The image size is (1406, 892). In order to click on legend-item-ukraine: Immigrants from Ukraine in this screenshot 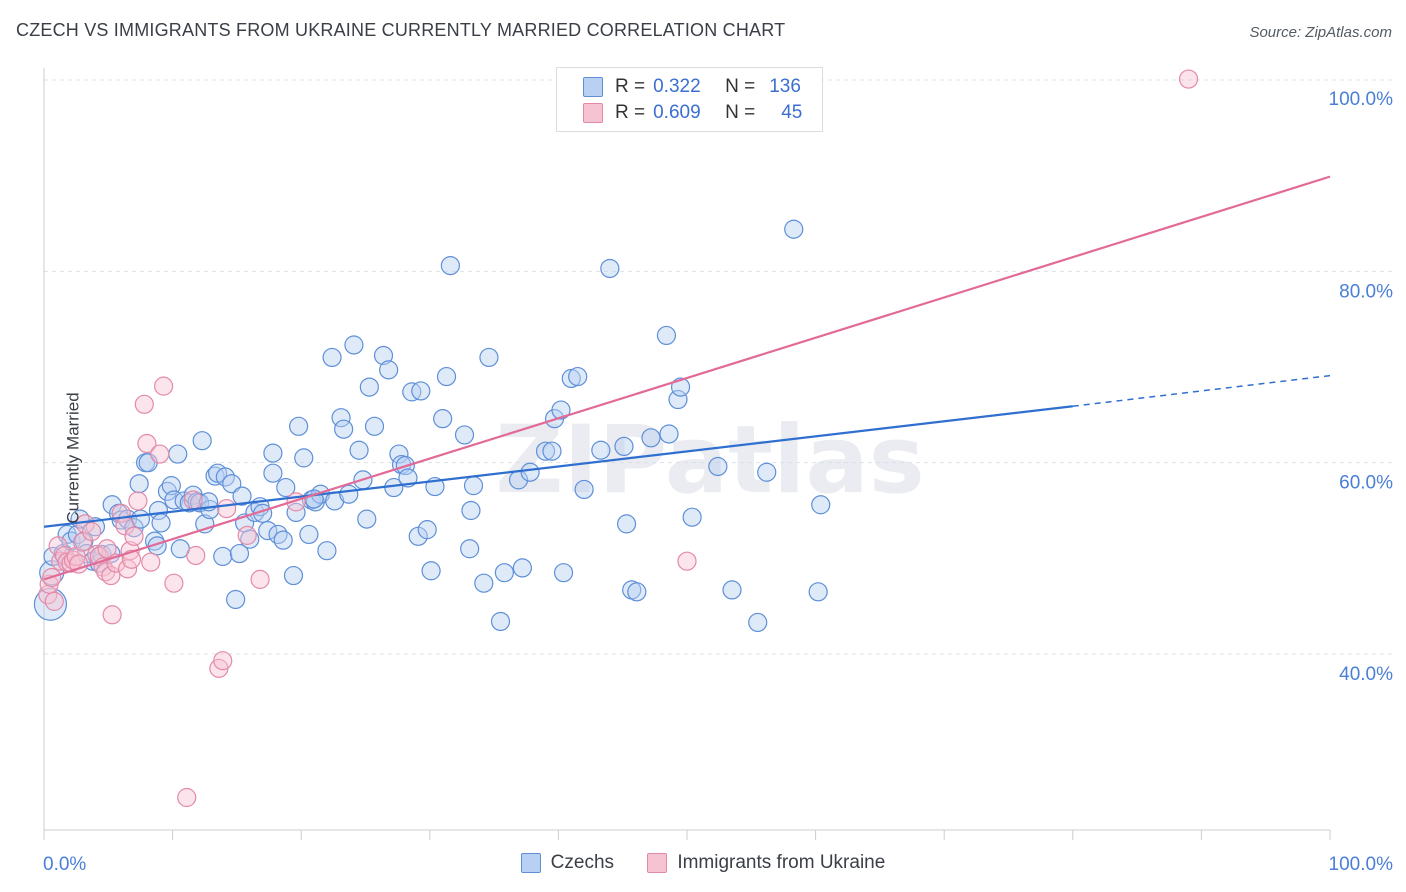, I will do `click(766, 863)`.